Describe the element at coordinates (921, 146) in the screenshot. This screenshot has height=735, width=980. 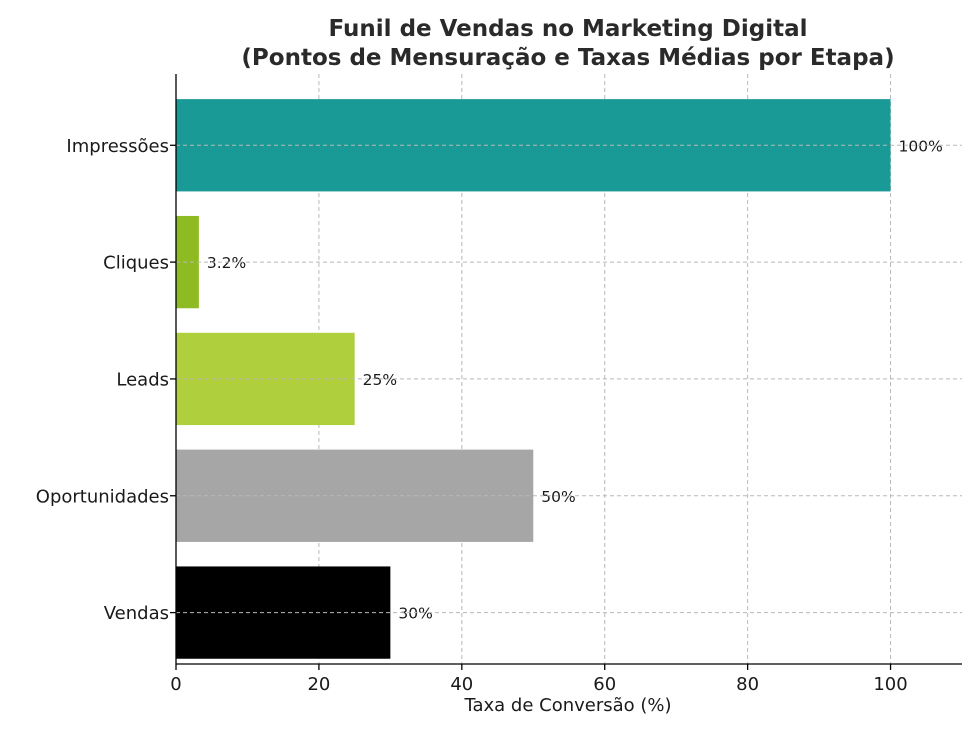
I see `data-label: 100%` at that location.